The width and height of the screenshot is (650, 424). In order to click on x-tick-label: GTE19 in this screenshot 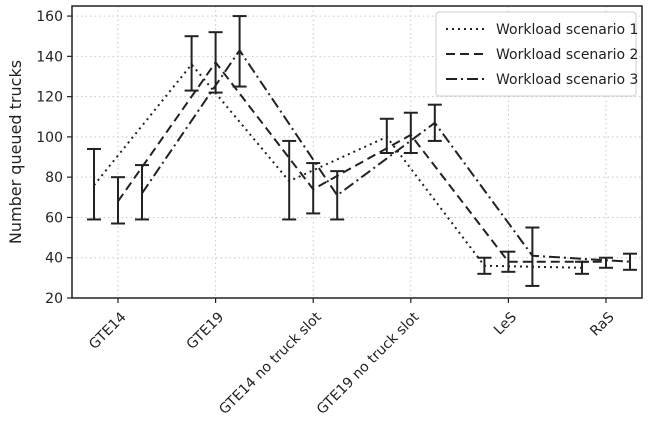, I will do `click(206, 331)`.